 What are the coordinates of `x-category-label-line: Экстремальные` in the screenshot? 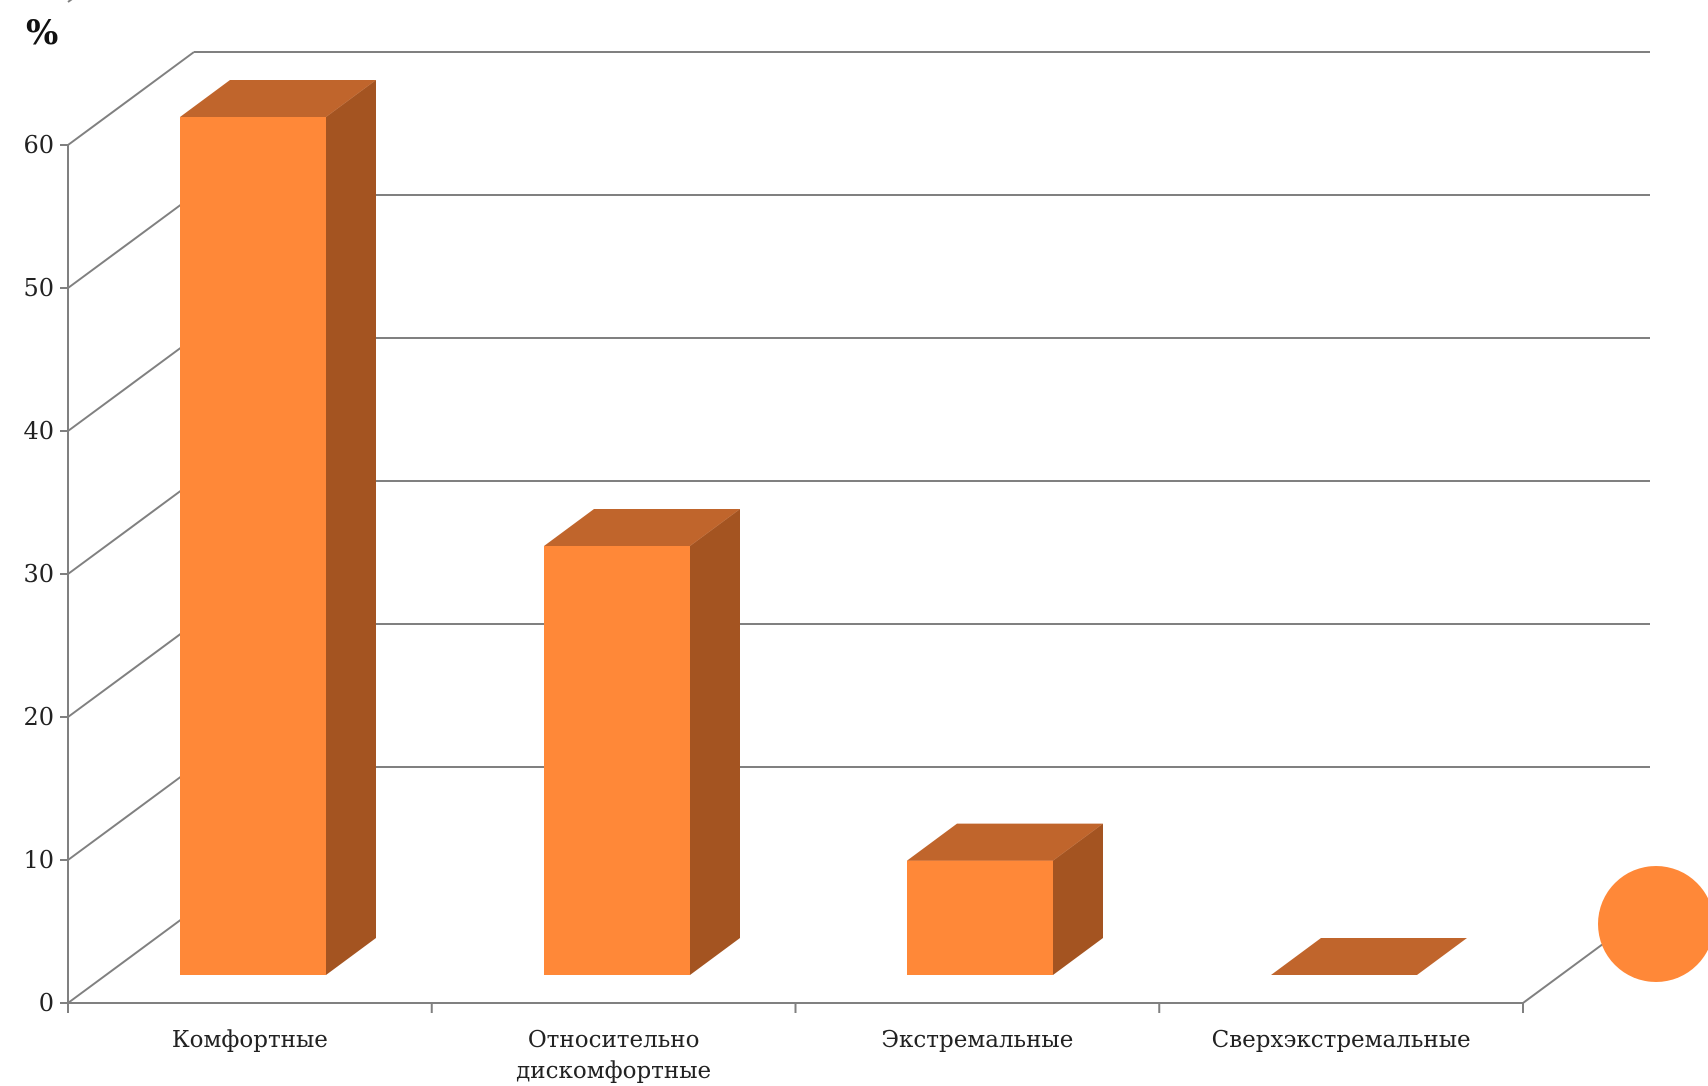 It's located at (977, 1040).